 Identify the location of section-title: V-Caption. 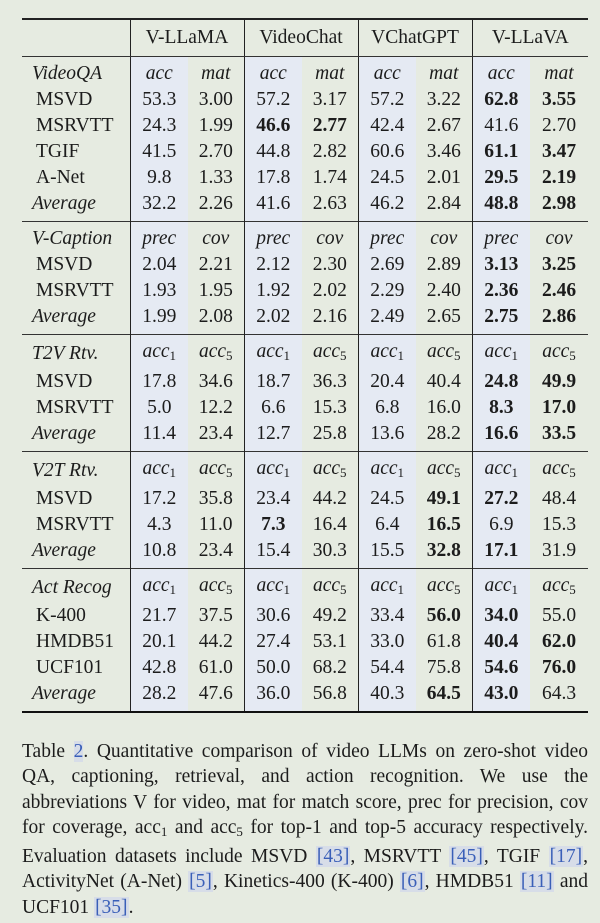
(72, 238).